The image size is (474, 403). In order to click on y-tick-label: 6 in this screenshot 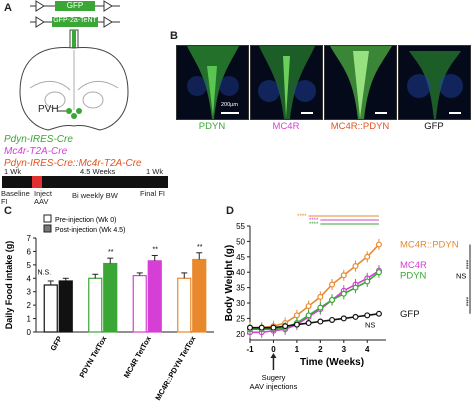, I will do `click(29, 251)`.